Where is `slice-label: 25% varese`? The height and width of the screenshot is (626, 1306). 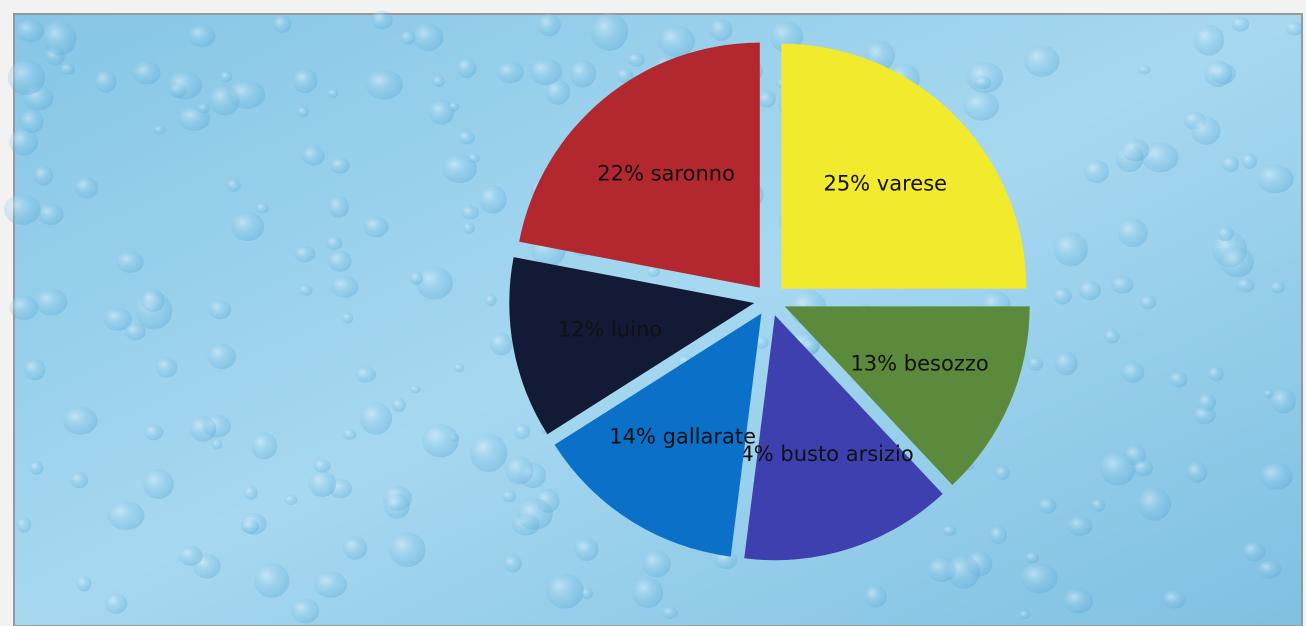 slice-label: 25% varese is located at coordinates (885, 184).